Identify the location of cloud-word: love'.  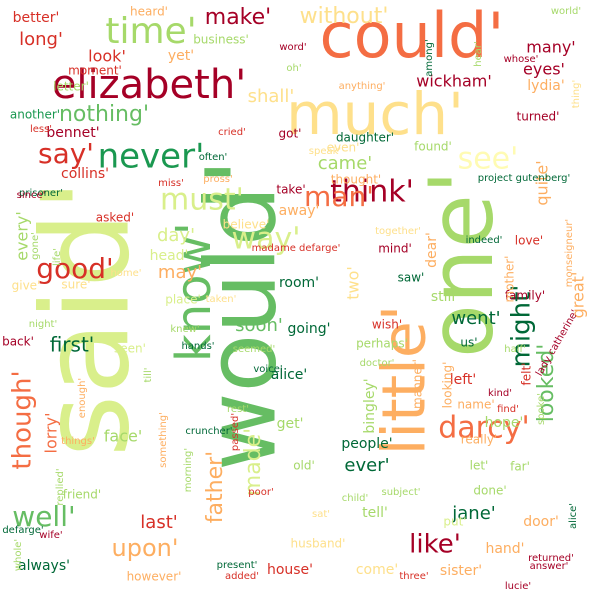
(529, 241).